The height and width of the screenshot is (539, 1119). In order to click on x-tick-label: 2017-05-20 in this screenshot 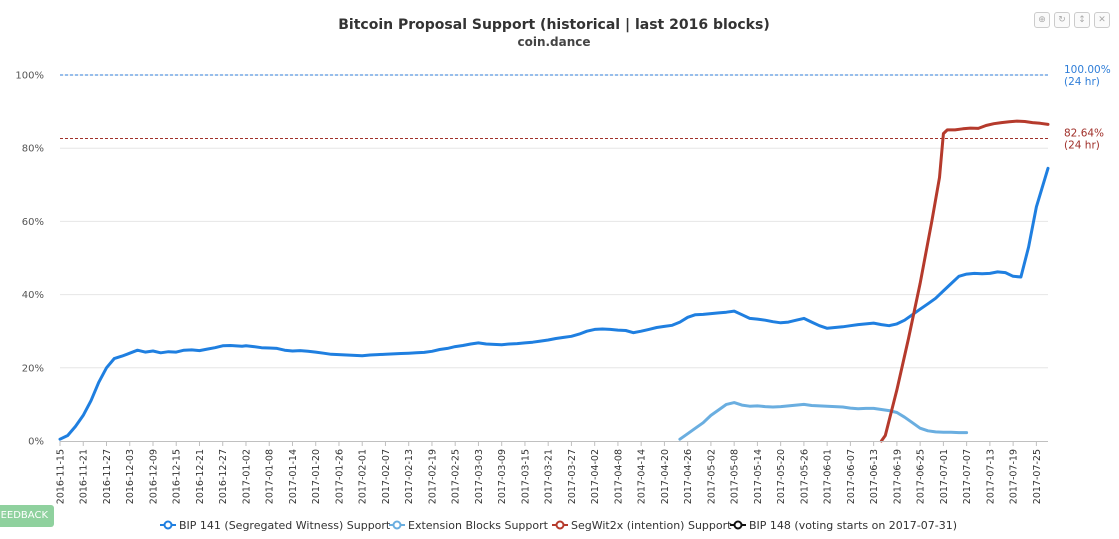, I will do `click(781, 476)`.